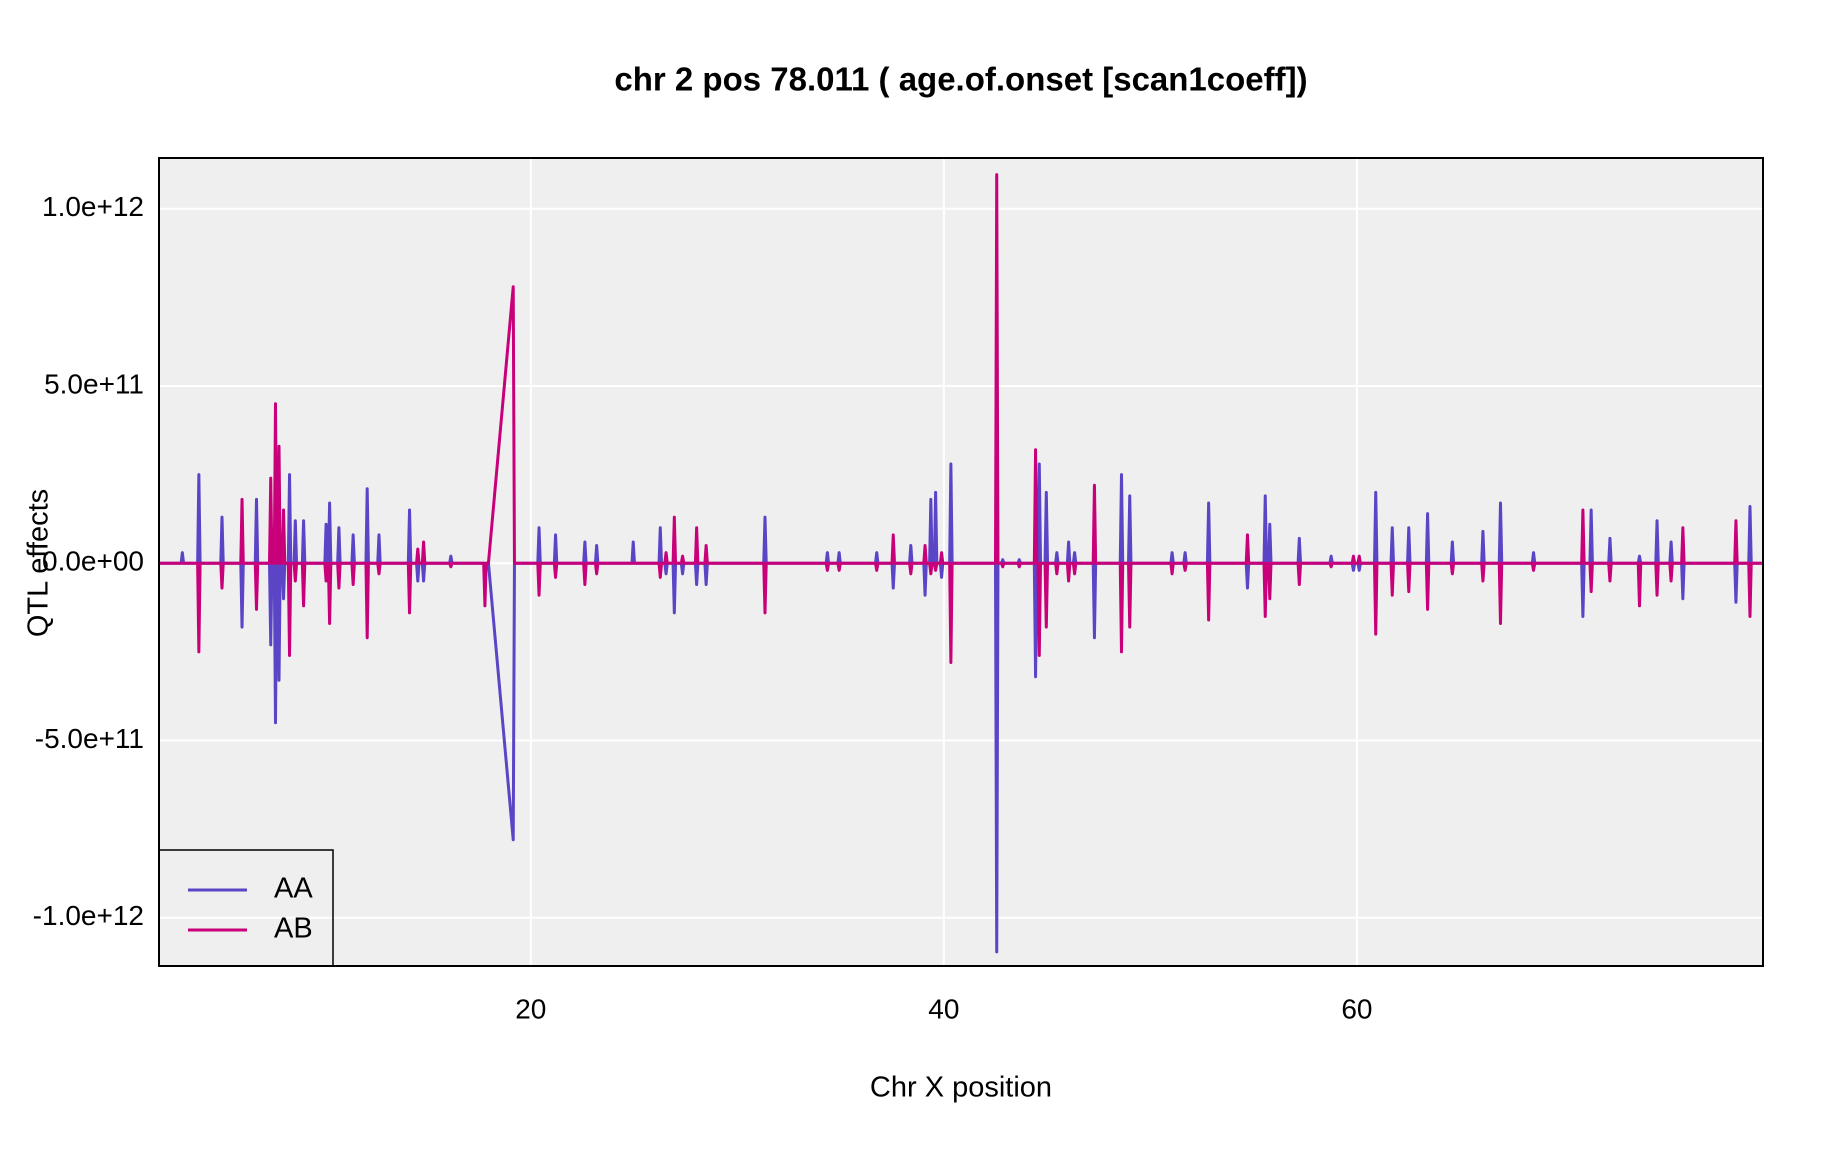  What do you see at coordinates (93, 206) in the screenshot?
I see `y-tick-label: 1.0e+12` at bounding box center [93, 206].